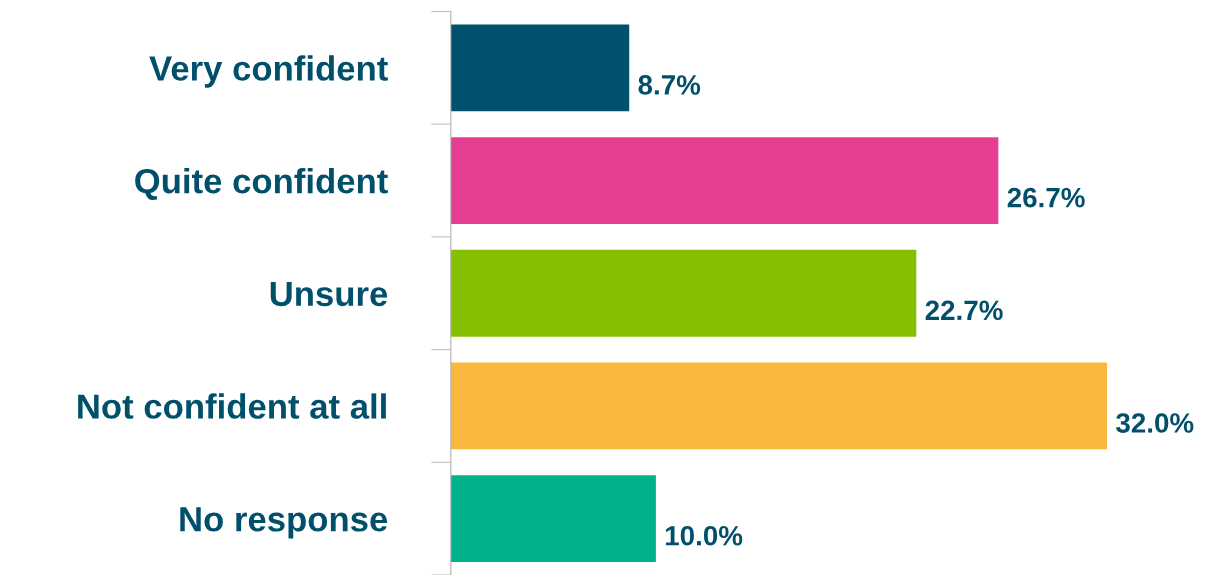 The width and height of the screenshot is (1225, 575). Describe the element at coordinates (669, 85) in the screenshot. I see `data-label: 8.7%` at that location.